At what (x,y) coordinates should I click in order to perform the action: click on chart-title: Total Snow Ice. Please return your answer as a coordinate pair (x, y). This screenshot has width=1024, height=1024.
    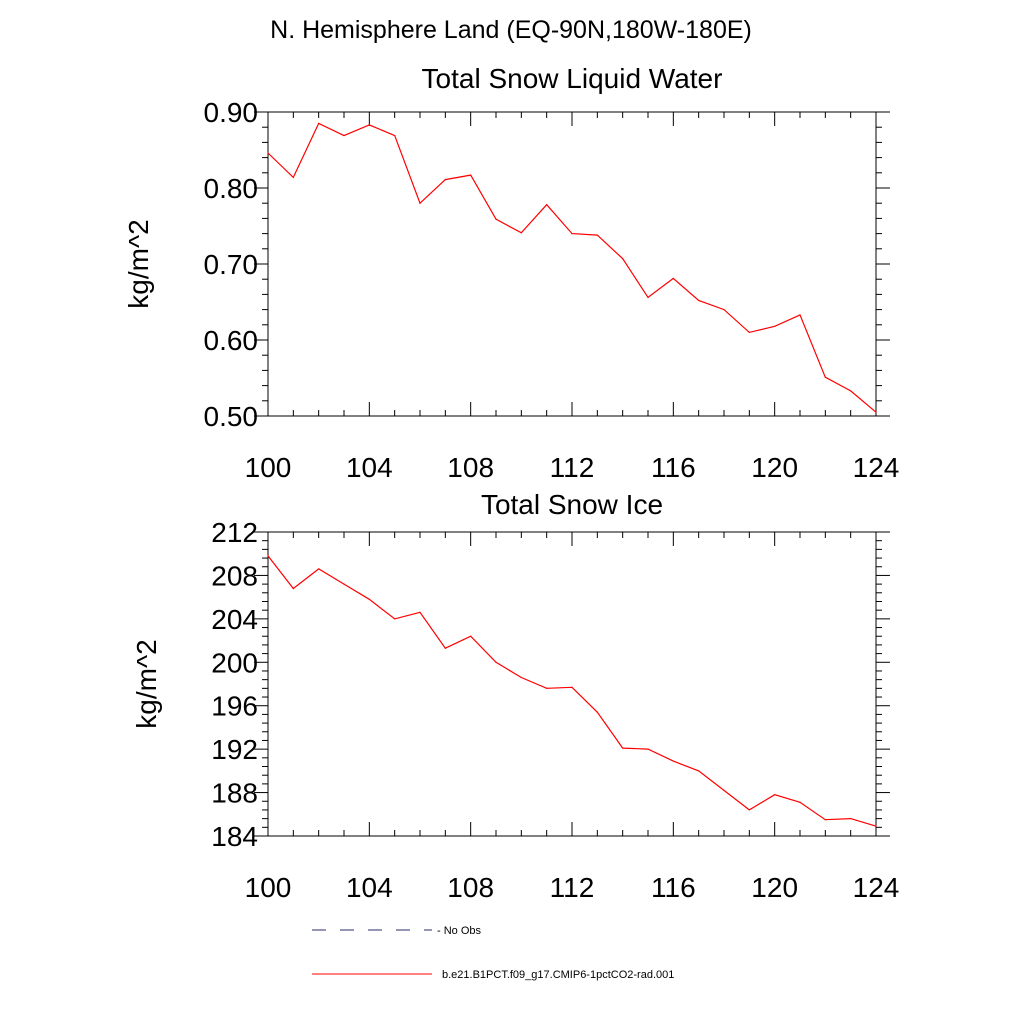
    Looking at the image, I should click on (572, 504).